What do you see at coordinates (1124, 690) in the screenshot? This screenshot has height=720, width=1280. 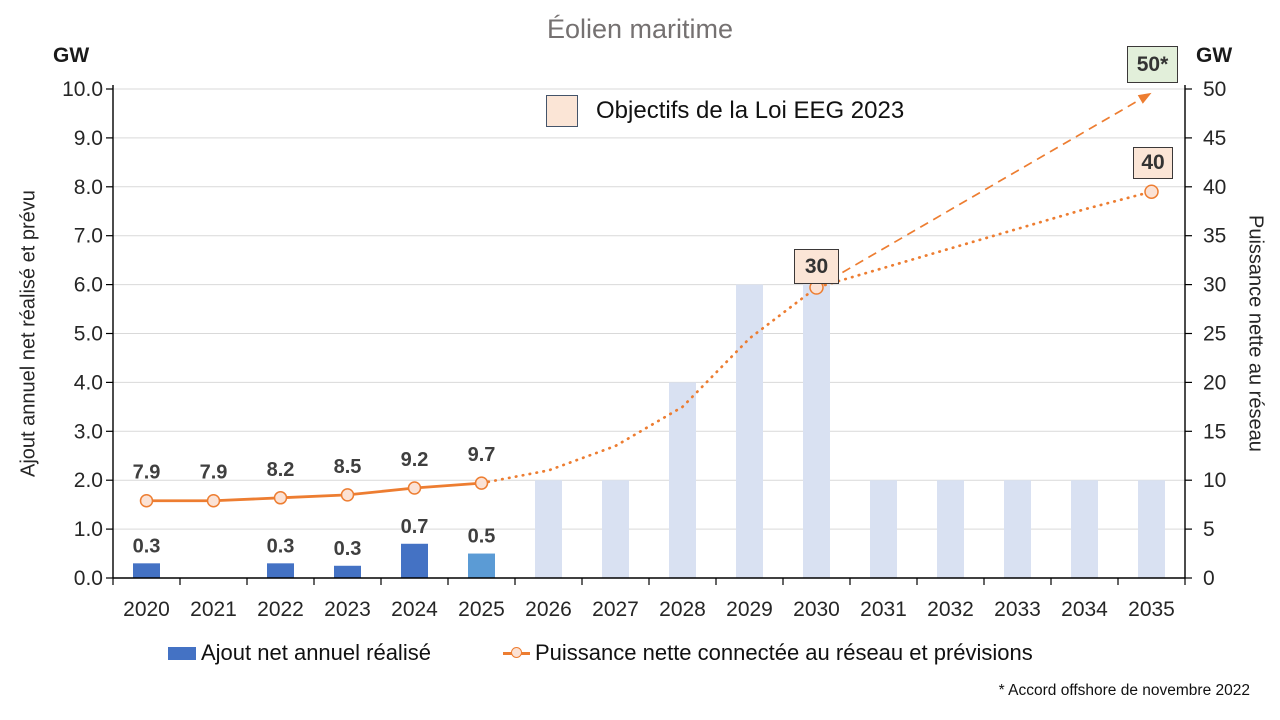 I see `footnote: * Accord offshore de novembre 2022` at bounding box center [1124, 690].